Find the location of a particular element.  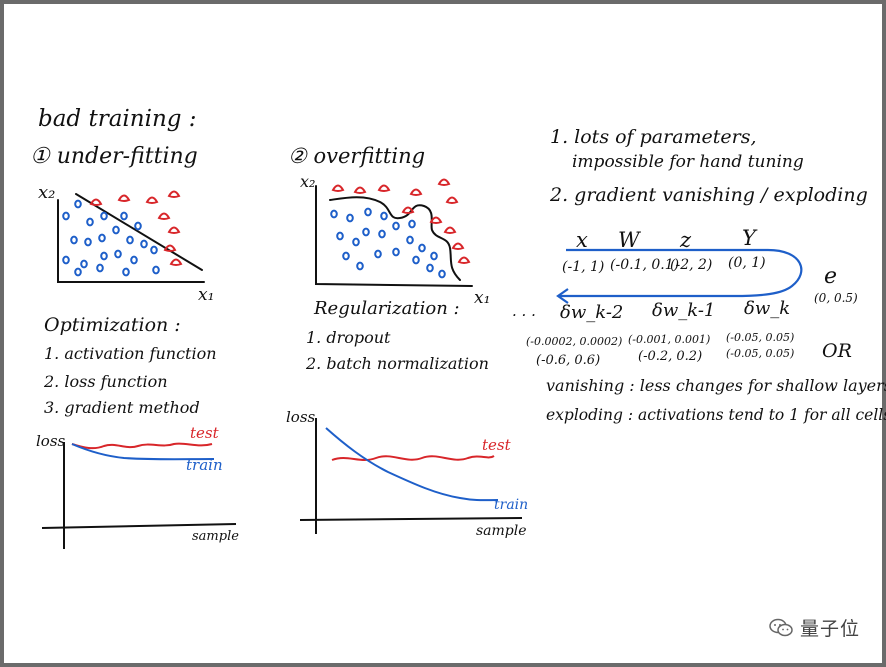

plot-mid-test-label: test is located at coordinates (496, 445).